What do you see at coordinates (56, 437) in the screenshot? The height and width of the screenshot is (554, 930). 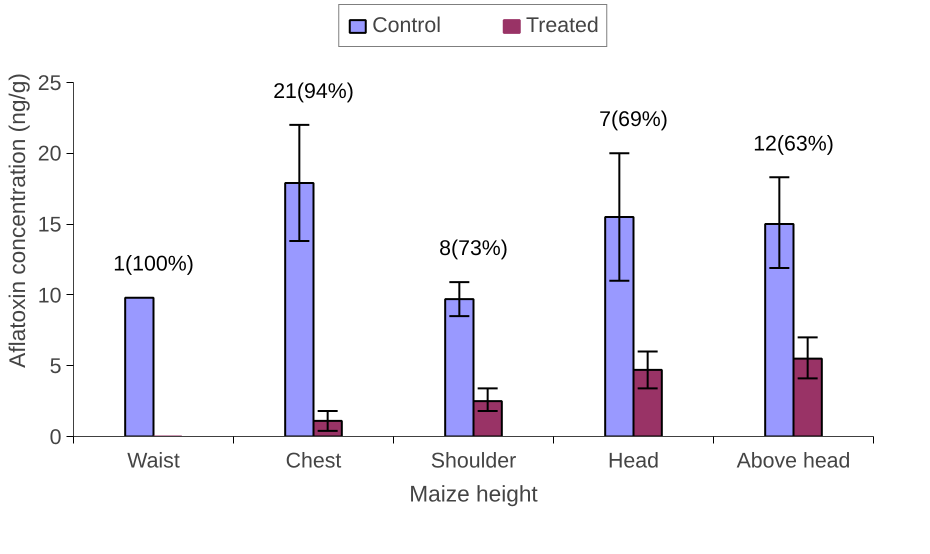 I see `y-tick-label: 0` at bounding box center [56, 437].